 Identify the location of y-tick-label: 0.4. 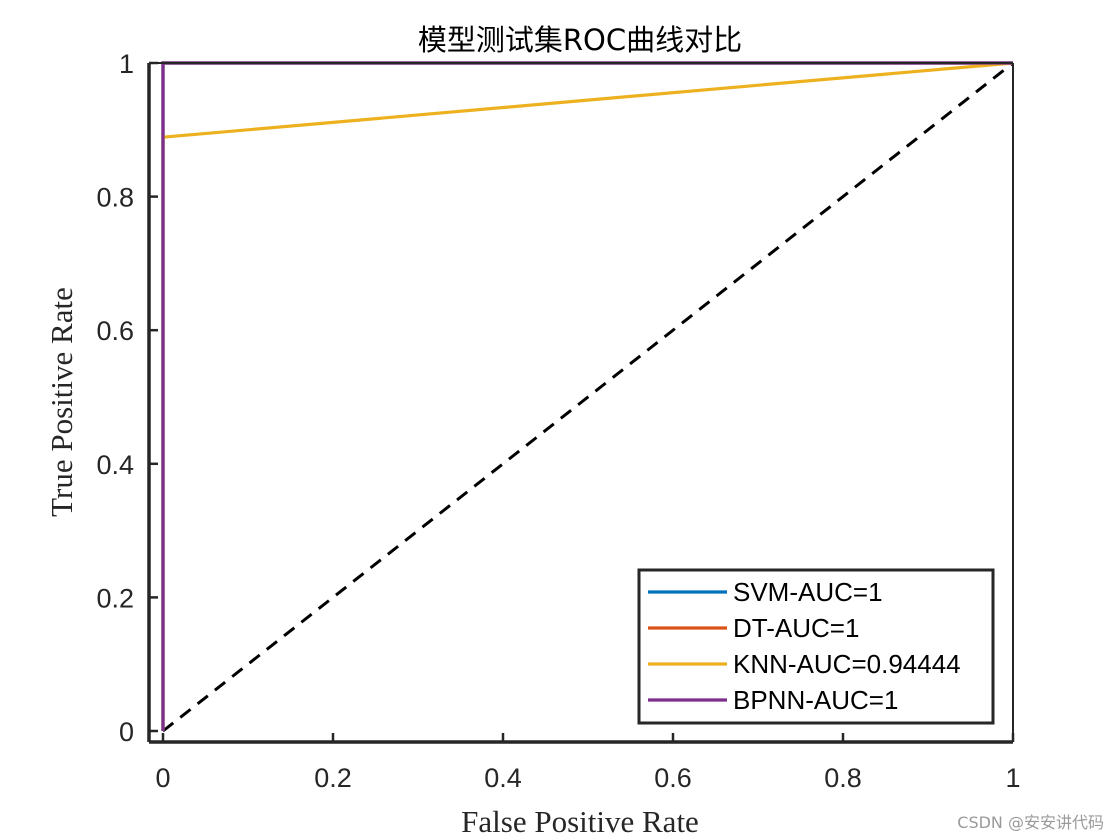
(115, 465).